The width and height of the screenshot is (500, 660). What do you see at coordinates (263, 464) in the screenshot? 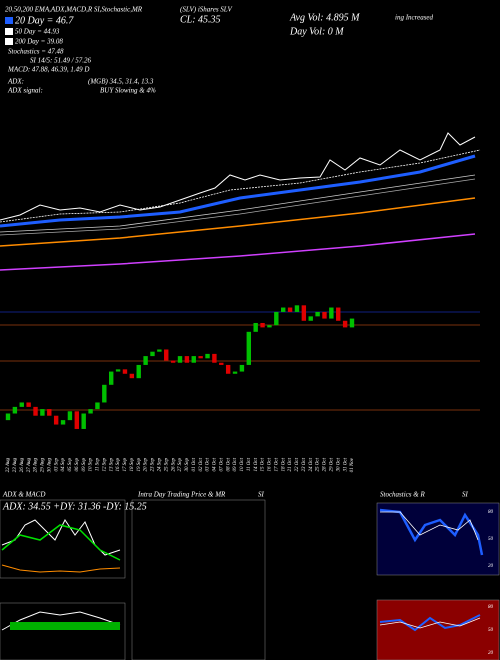
I see `x-tick-label: 15 Oct` at bounding box center [263, 464].